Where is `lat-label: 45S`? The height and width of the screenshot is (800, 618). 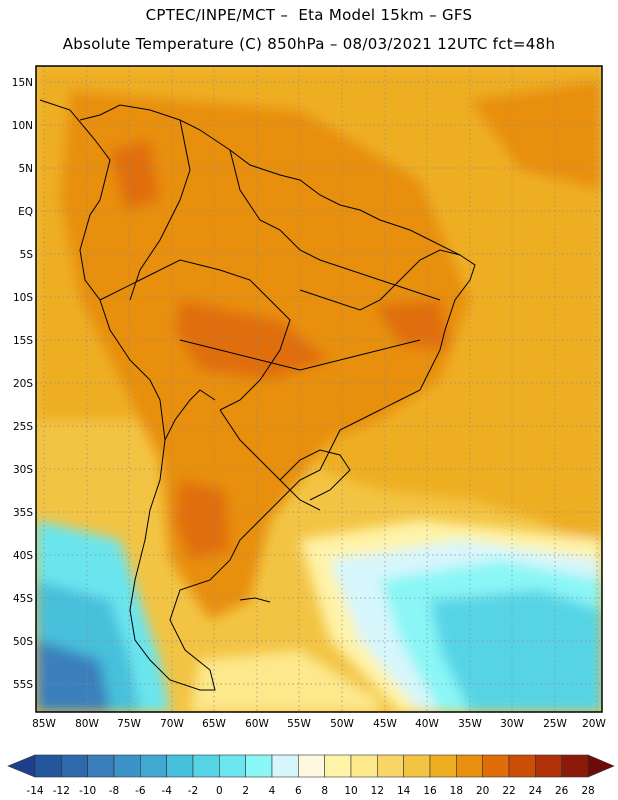 lat-label: 45S is located at coordinates (23, 599).